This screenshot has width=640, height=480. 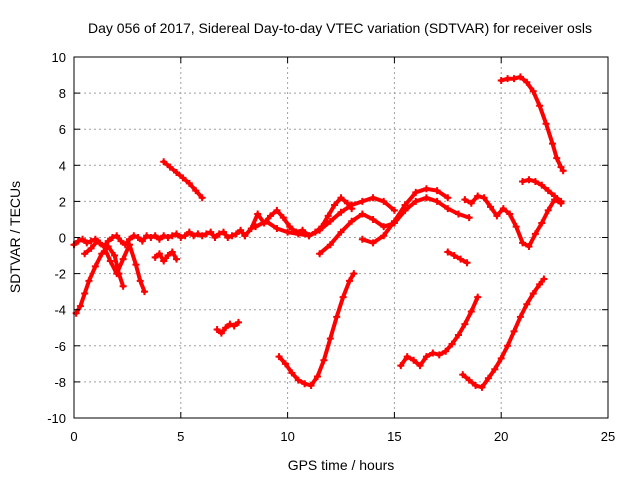 What do you see at coordinates (341, 465) in the screenshot?
I see `x-axis-title: GPS time / hours` at bounding box center [341, 465].